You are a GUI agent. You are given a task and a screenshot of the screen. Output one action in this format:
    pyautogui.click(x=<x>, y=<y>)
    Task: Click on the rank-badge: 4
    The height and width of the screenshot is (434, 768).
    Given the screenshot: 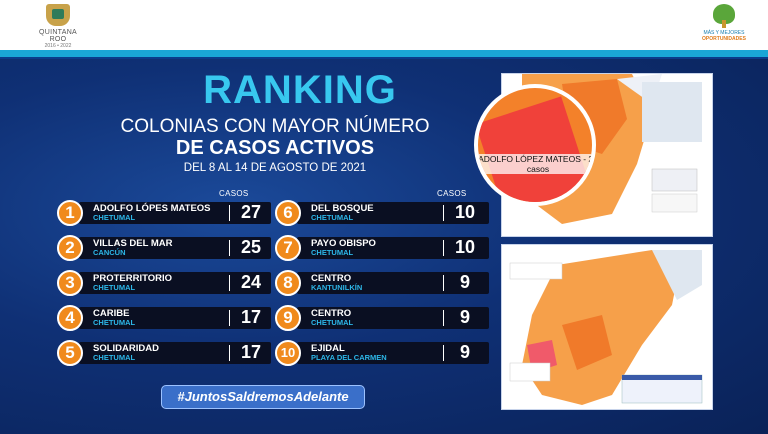 What is the action you would take?
    pyautogui.click(x=70, y=318)
    